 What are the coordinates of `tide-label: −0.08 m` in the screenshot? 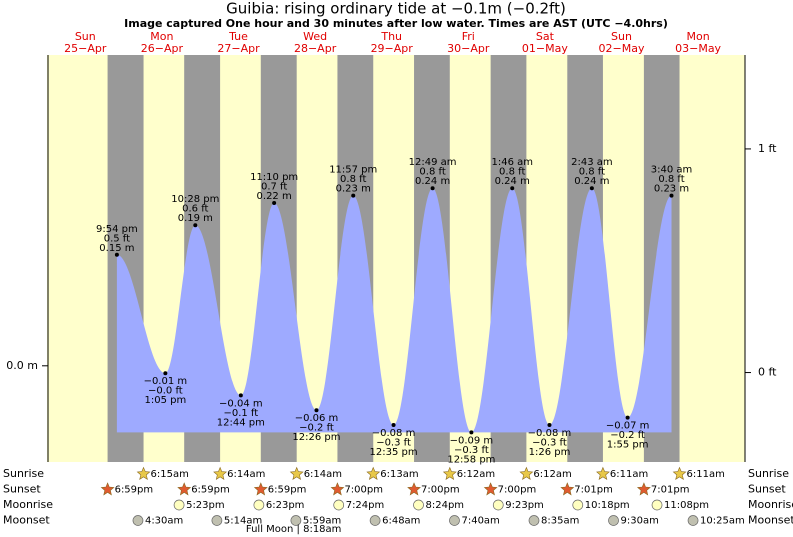 It's located at (550, 433).